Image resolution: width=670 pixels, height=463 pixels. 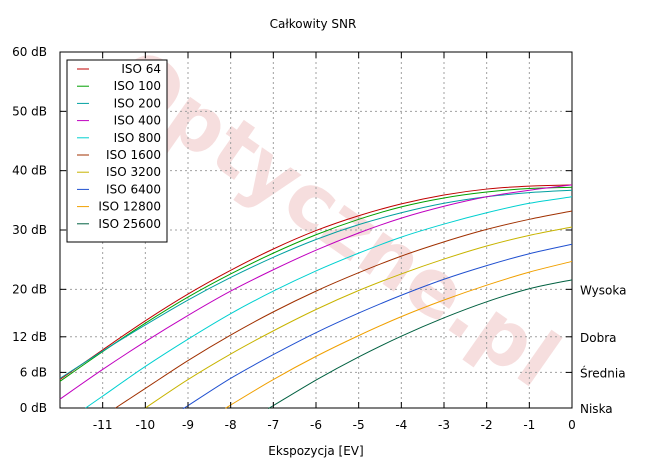 I want to click on y-tick-label: 50 dB, so click(x=29, y=111).